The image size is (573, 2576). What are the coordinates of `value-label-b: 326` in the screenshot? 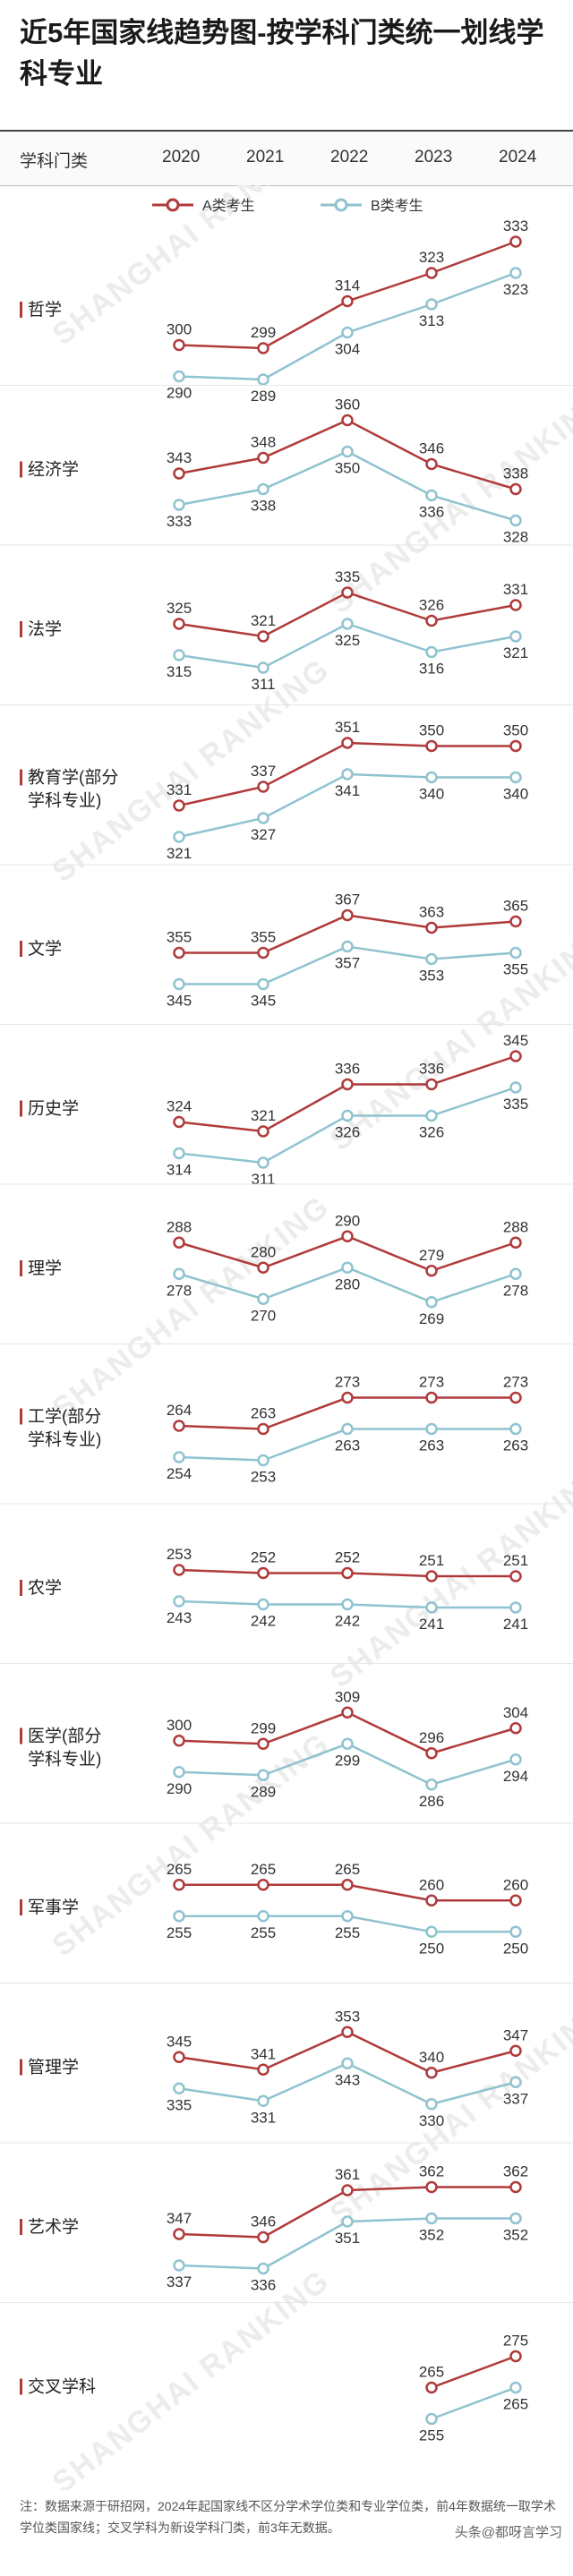 It's located at (431, 1132).